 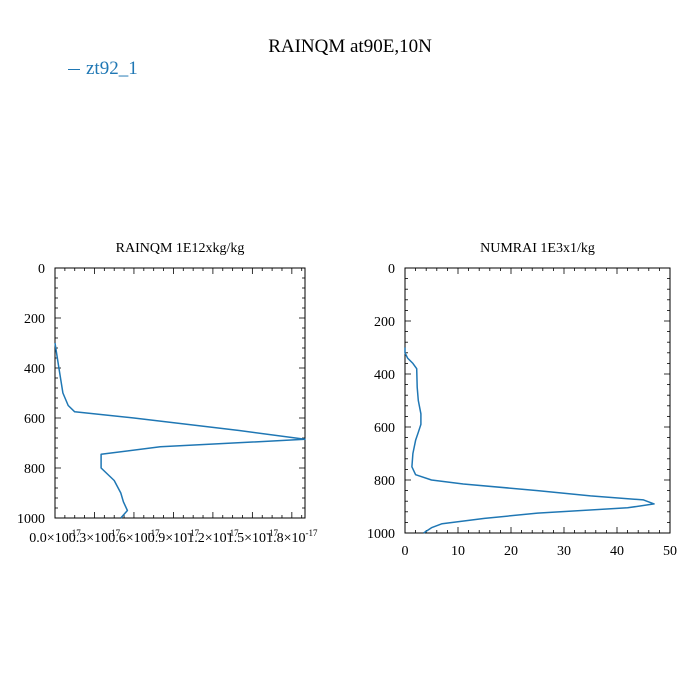 I want to click on legend-label: zt92_1, so click(x=112, y=68).